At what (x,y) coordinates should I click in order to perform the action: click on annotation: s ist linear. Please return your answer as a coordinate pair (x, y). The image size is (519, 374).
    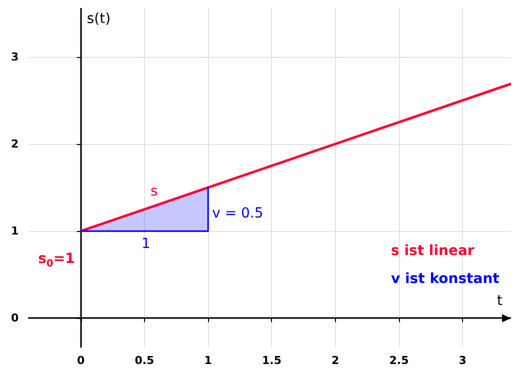
    Looking at the image, I should click on (432, 251).